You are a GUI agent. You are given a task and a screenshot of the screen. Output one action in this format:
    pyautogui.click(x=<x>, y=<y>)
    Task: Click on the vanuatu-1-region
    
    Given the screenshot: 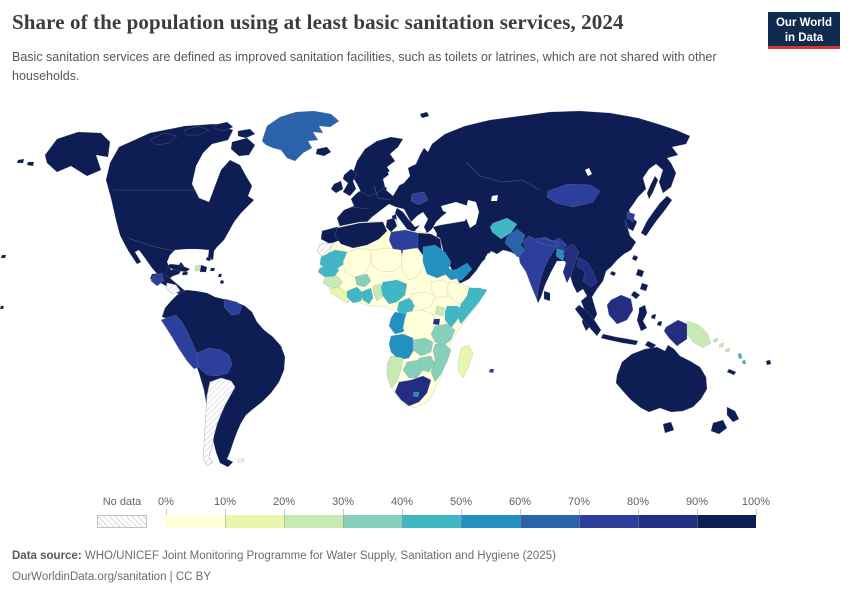 What is the action you would take?
    pyautogui.click(x=740, y=356)
    